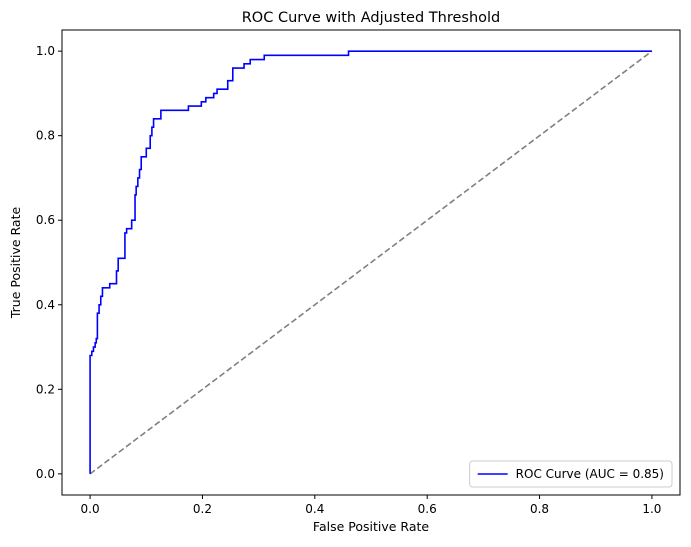 Image resolution: width=691 pixels, height=547 pixels. I want to click on x-tick-label: 1.0, so click(651, 509).